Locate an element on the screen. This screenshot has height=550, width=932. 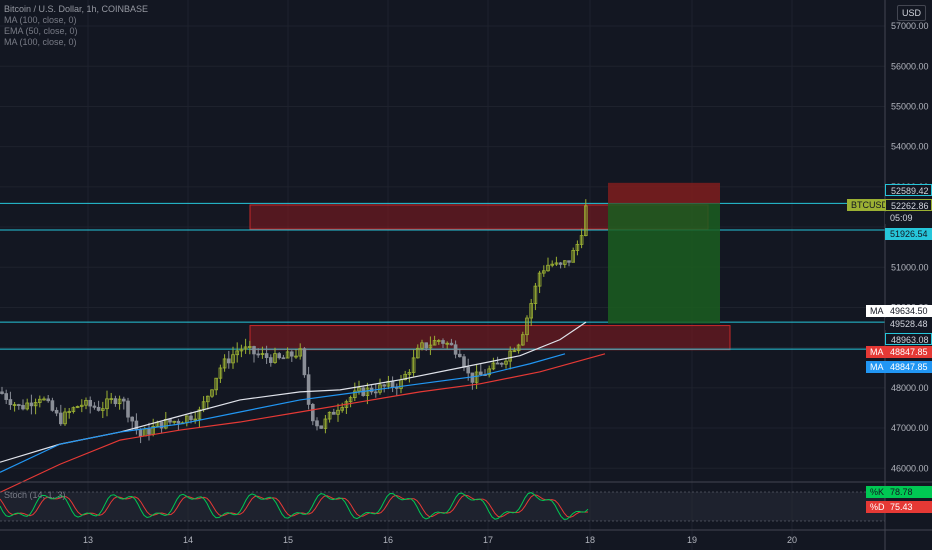
short-position-tool is located at coordinates (664, 253).